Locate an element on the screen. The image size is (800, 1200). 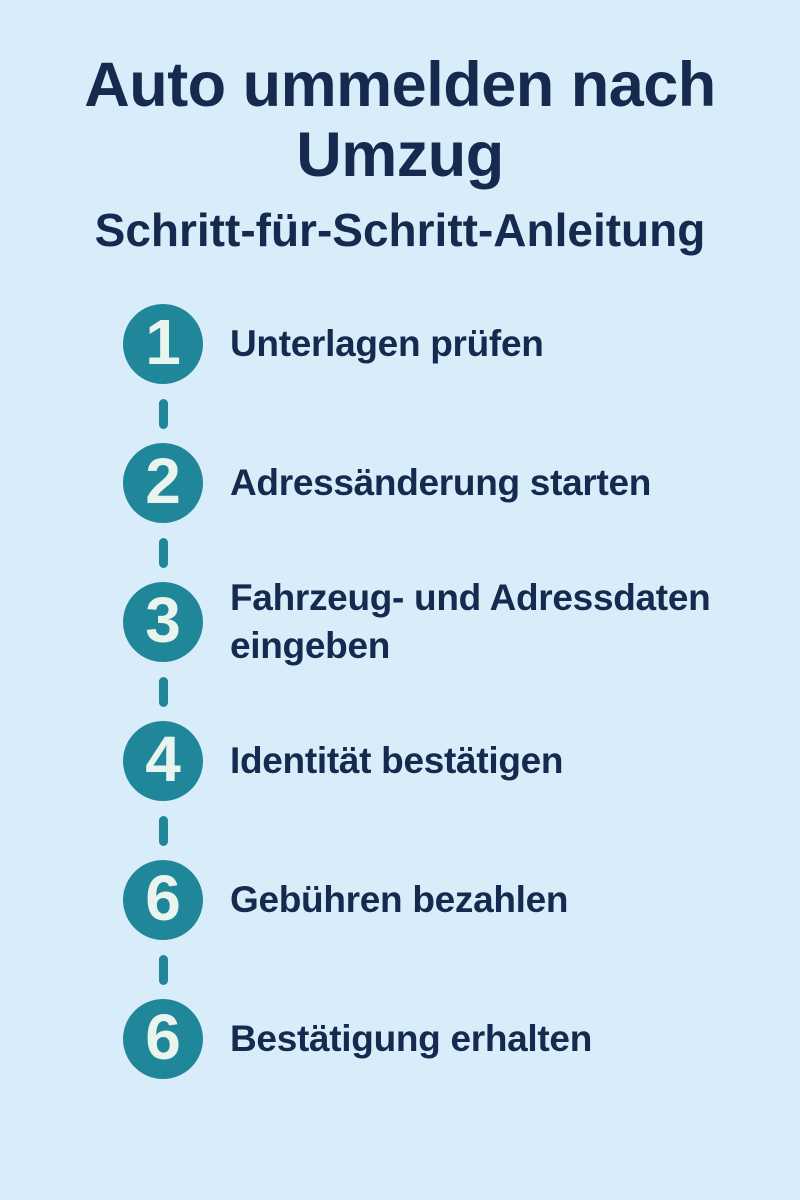
step-label: Bestätigung erhalten is located at coordinates (411, 1038).